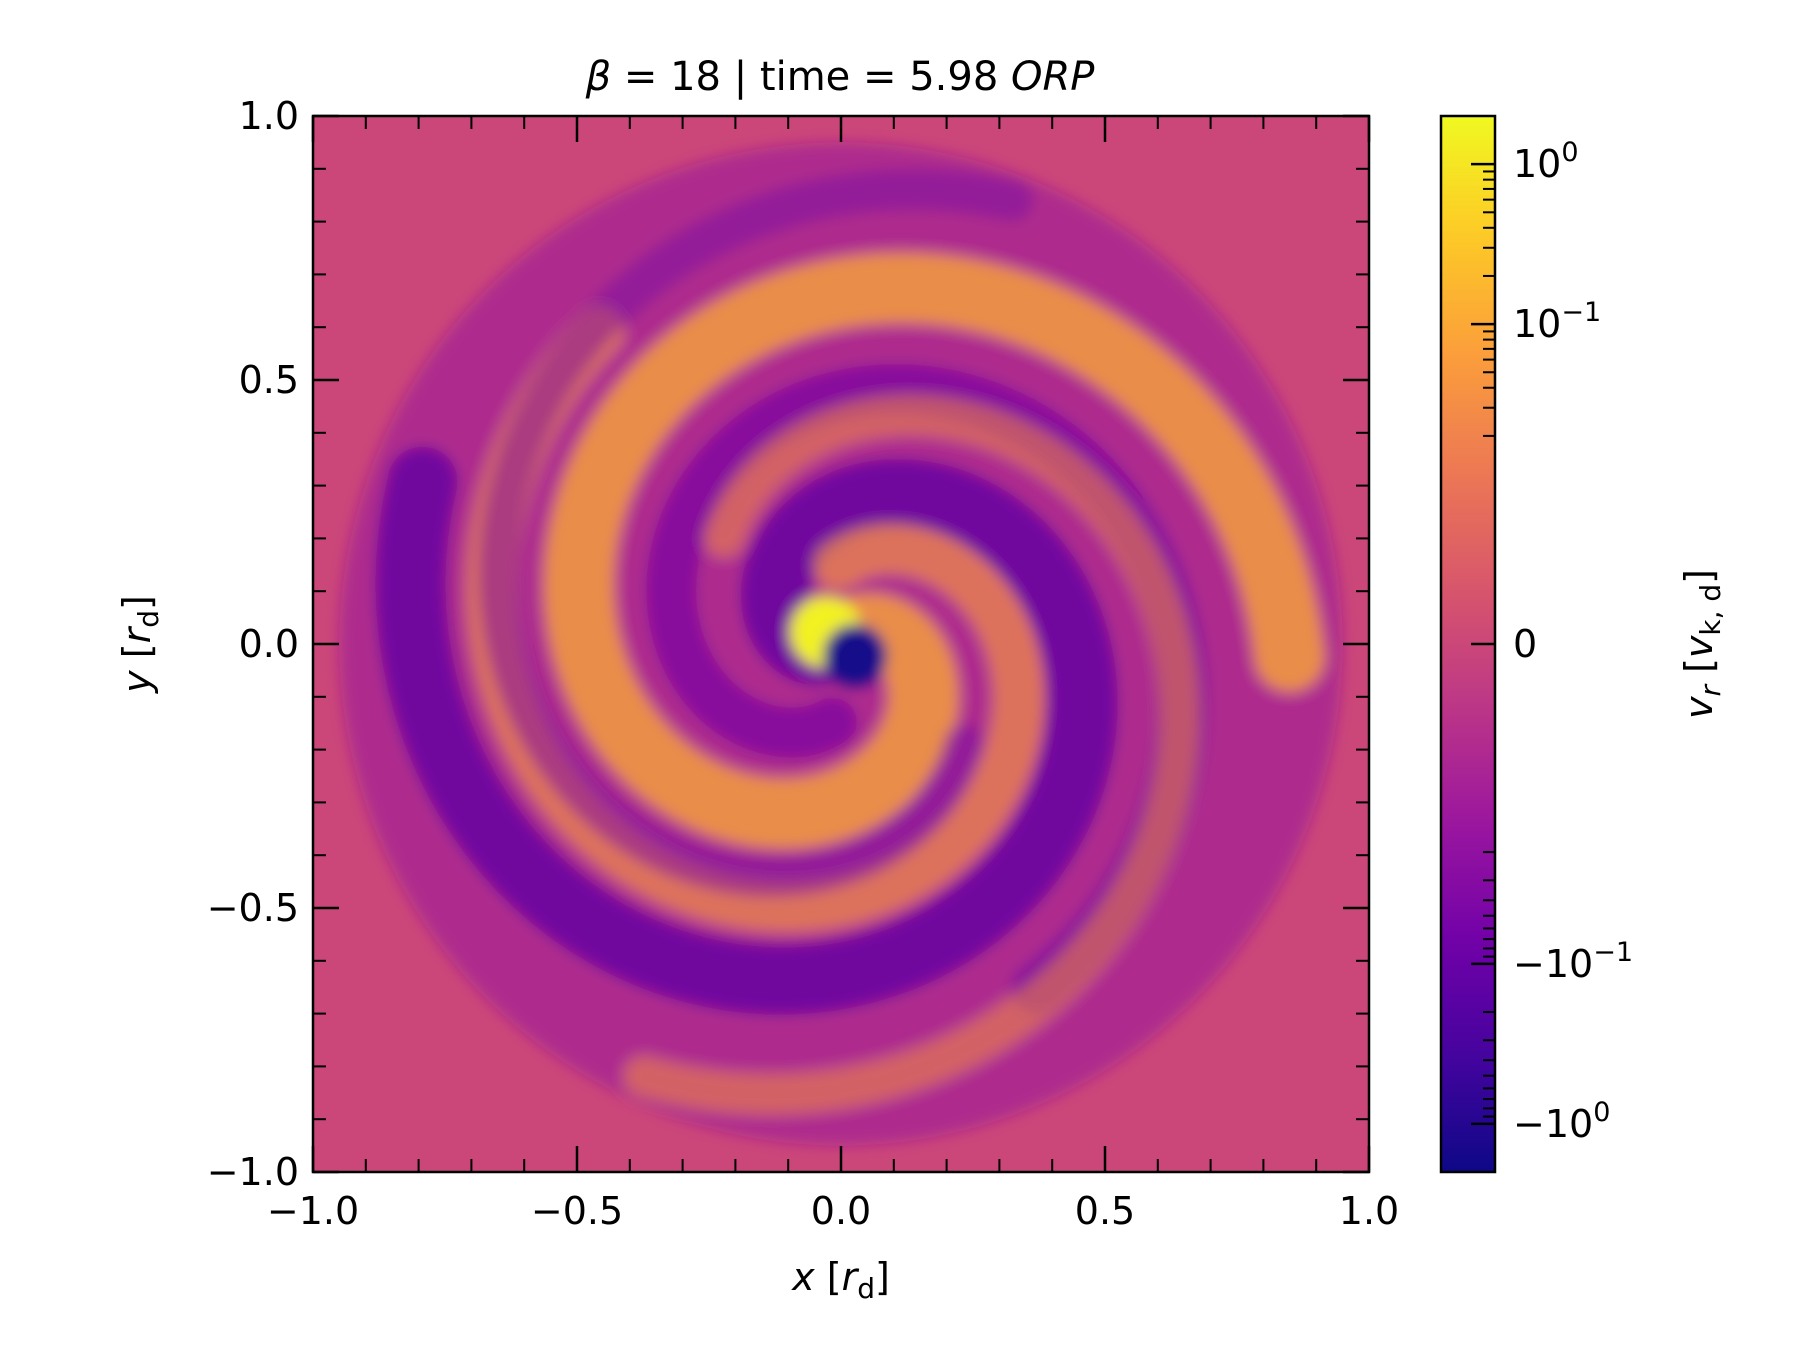 The height and width of the screenshot is (1350, 1800). Describe the element at coordinates (1710, 690) in the screenshot. I see `colorbar-label-var-sub: r` at that location.